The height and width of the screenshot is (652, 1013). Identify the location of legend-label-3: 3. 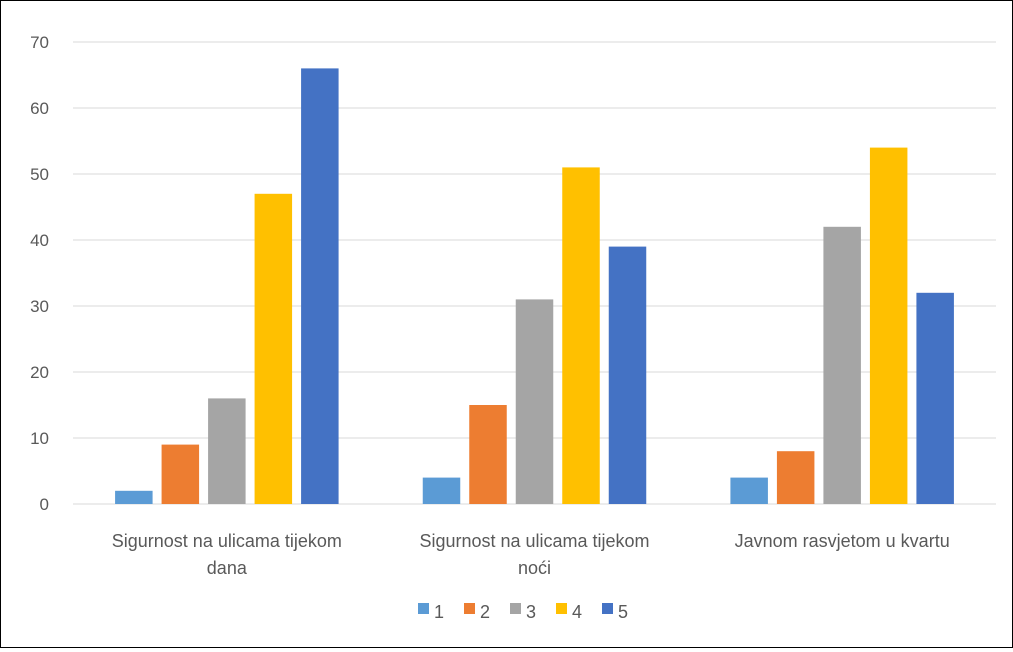
(531, 612).